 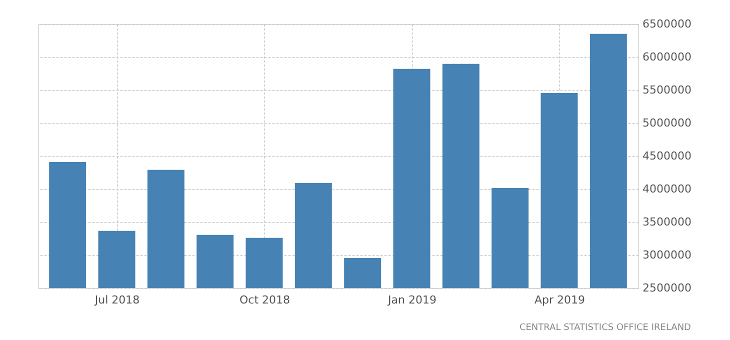 I want to click on y-tick-label: 5000000, so click(x=667, y=123).